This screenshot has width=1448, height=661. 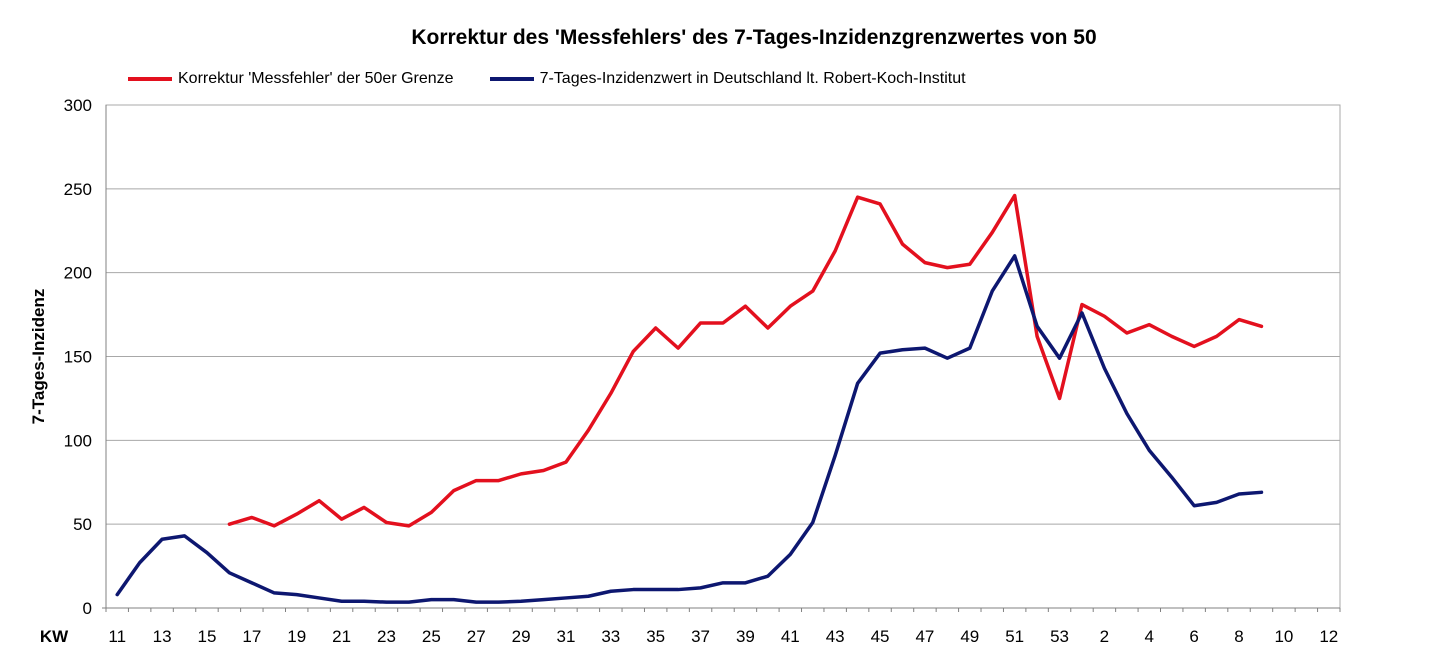 I want to click on x-tick-label: 51, so click(x=1014, y=636).